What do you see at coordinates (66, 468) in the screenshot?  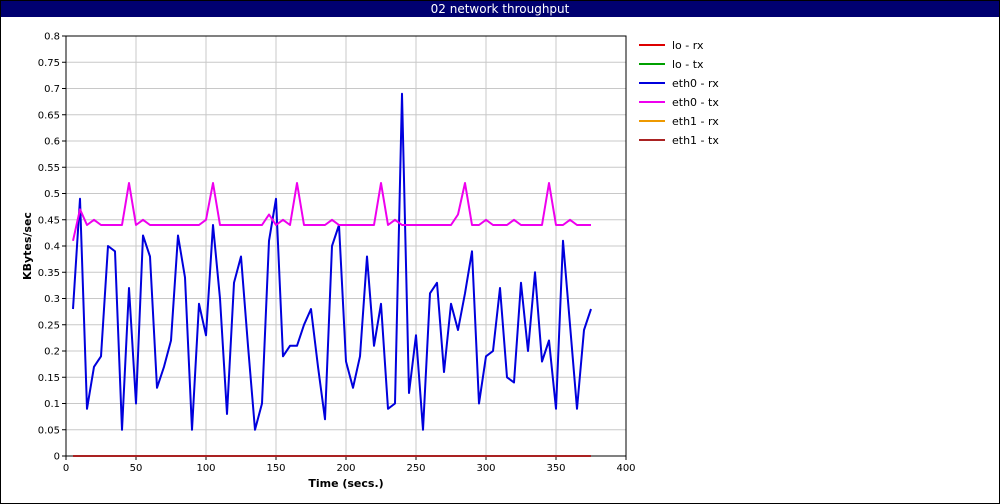 I see `x-tick-label: 0` at bounding box center [66, 468].